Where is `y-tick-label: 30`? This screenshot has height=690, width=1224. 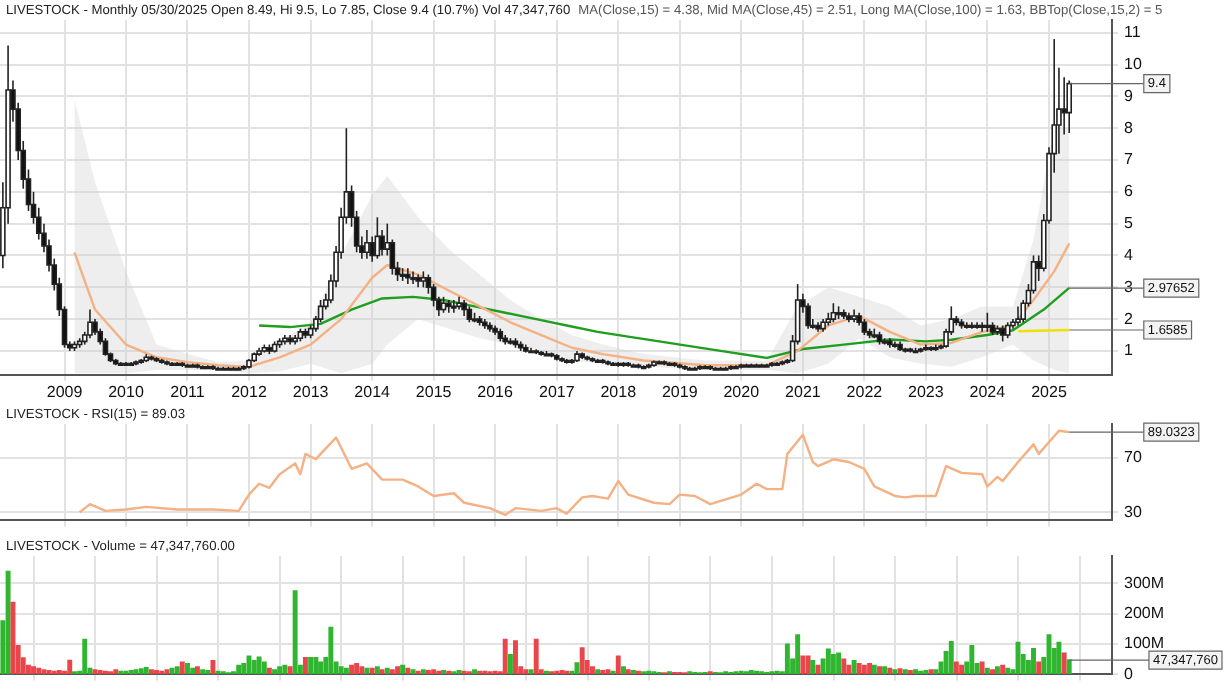 y-tick-label: 30 is located at coordinates (1133, 511).